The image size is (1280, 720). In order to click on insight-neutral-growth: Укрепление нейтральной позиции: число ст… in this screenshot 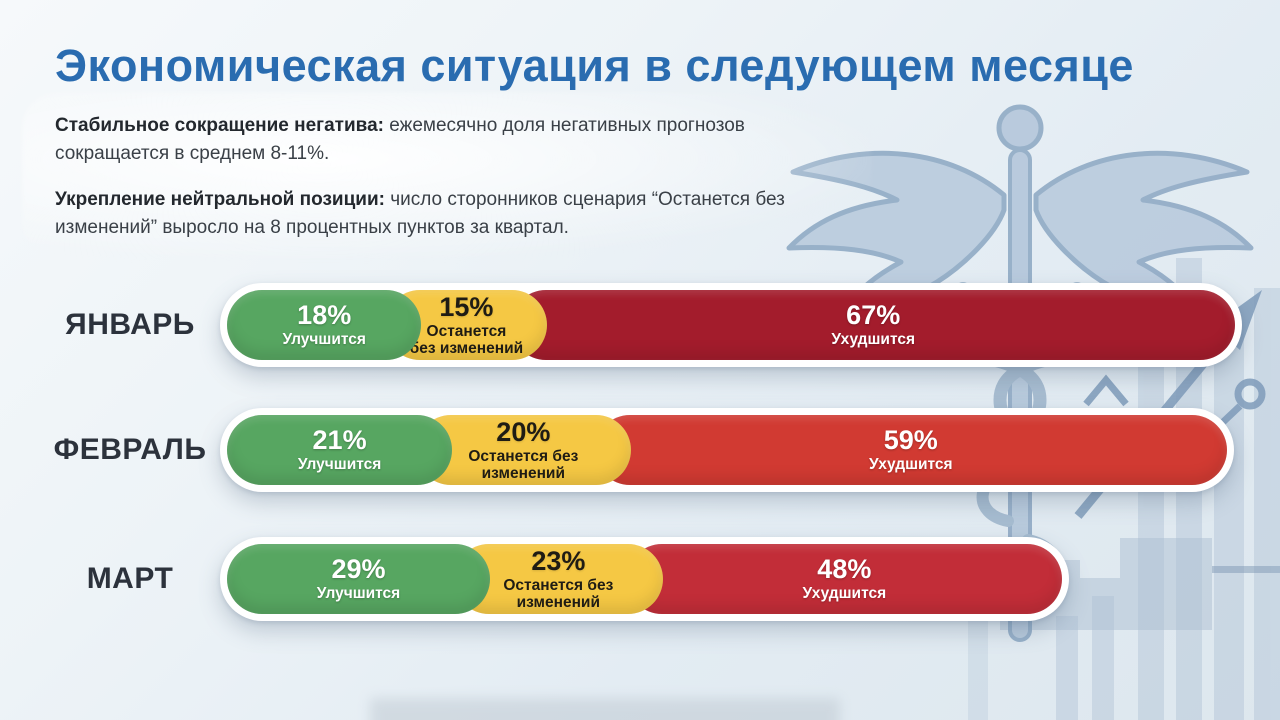, I will do `click(455, 214)`.